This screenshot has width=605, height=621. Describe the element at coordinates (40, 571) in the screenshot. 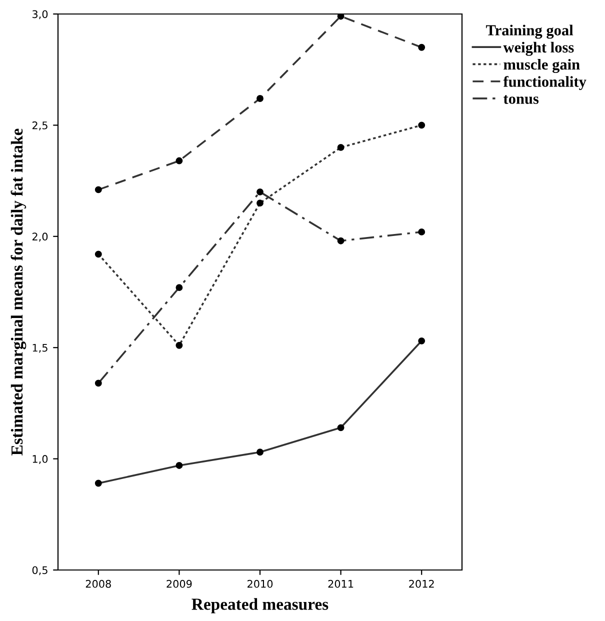

I see `y-tick-label: 0,5` at that location.